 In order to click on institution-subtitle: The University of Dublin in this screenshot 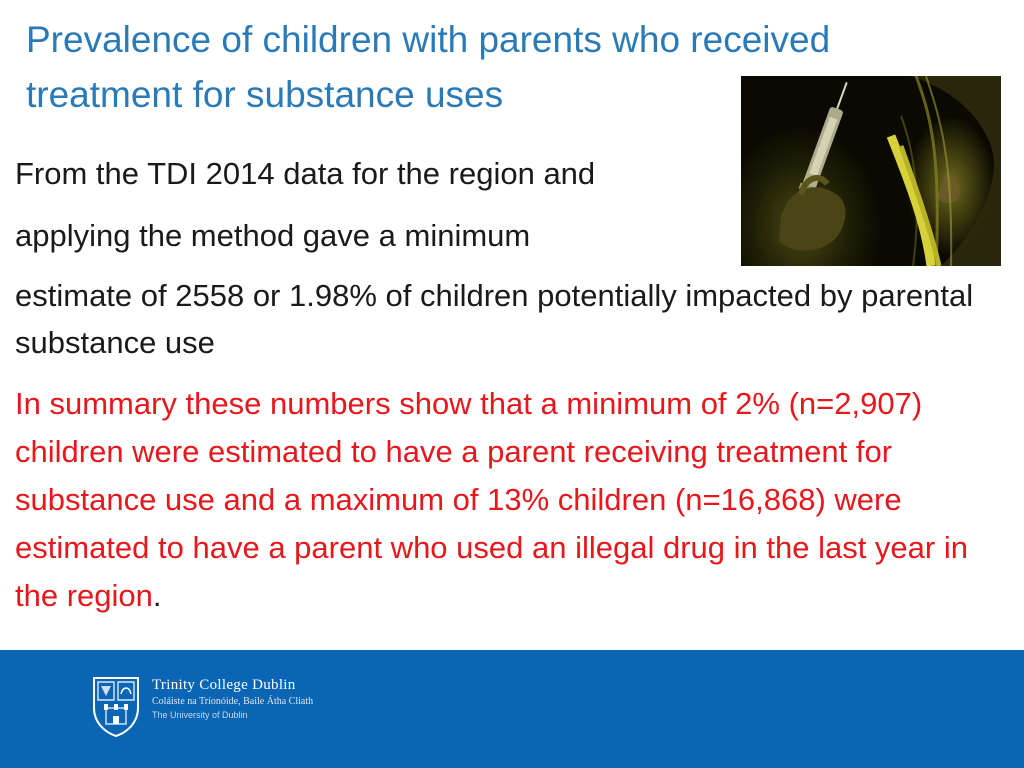, I will do `click(200, 715)`.